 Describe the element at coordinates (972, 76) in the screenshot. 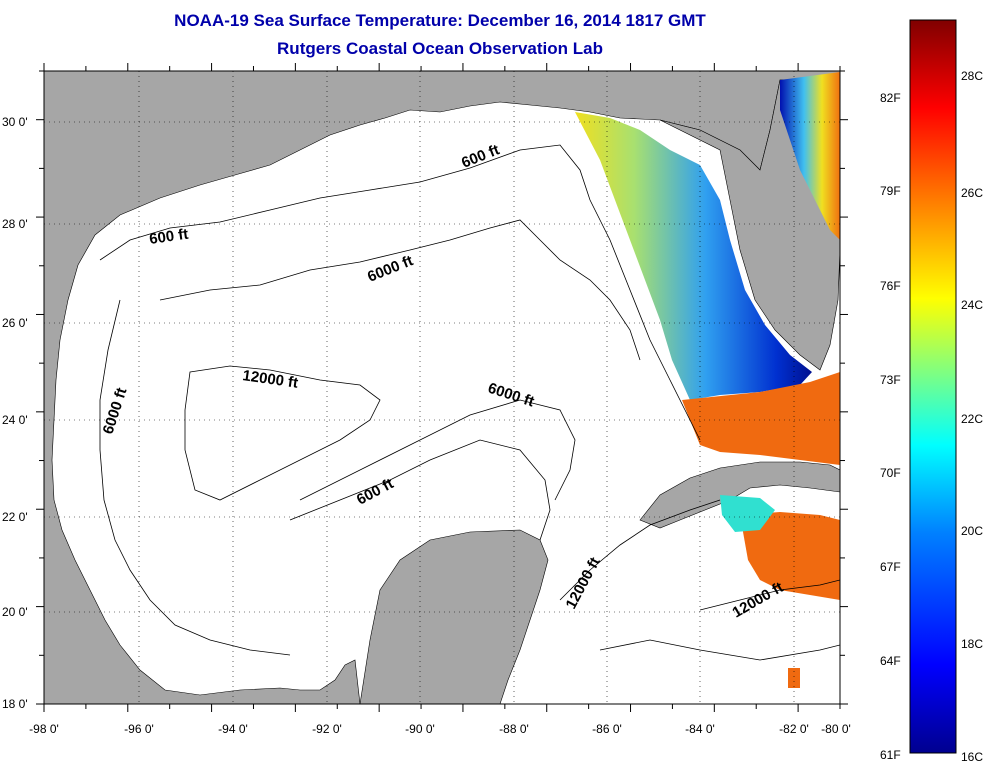

I see `cb-c-28: 28C` at that location.